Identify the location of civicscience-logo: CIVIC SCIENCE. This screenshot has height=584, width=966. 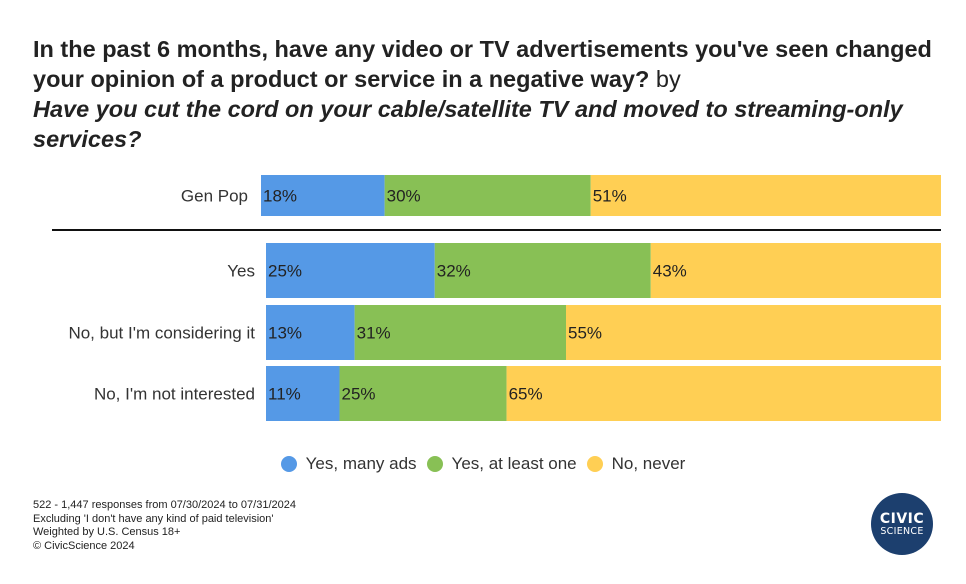
(902, 524).